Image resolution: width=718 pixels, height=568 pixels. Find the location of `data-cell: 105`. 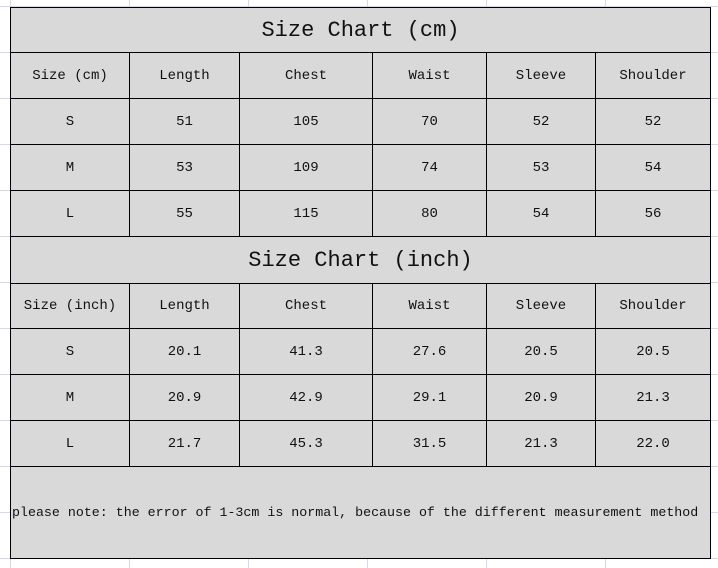

data-cell: 105 is located at coordinates (306, 121).